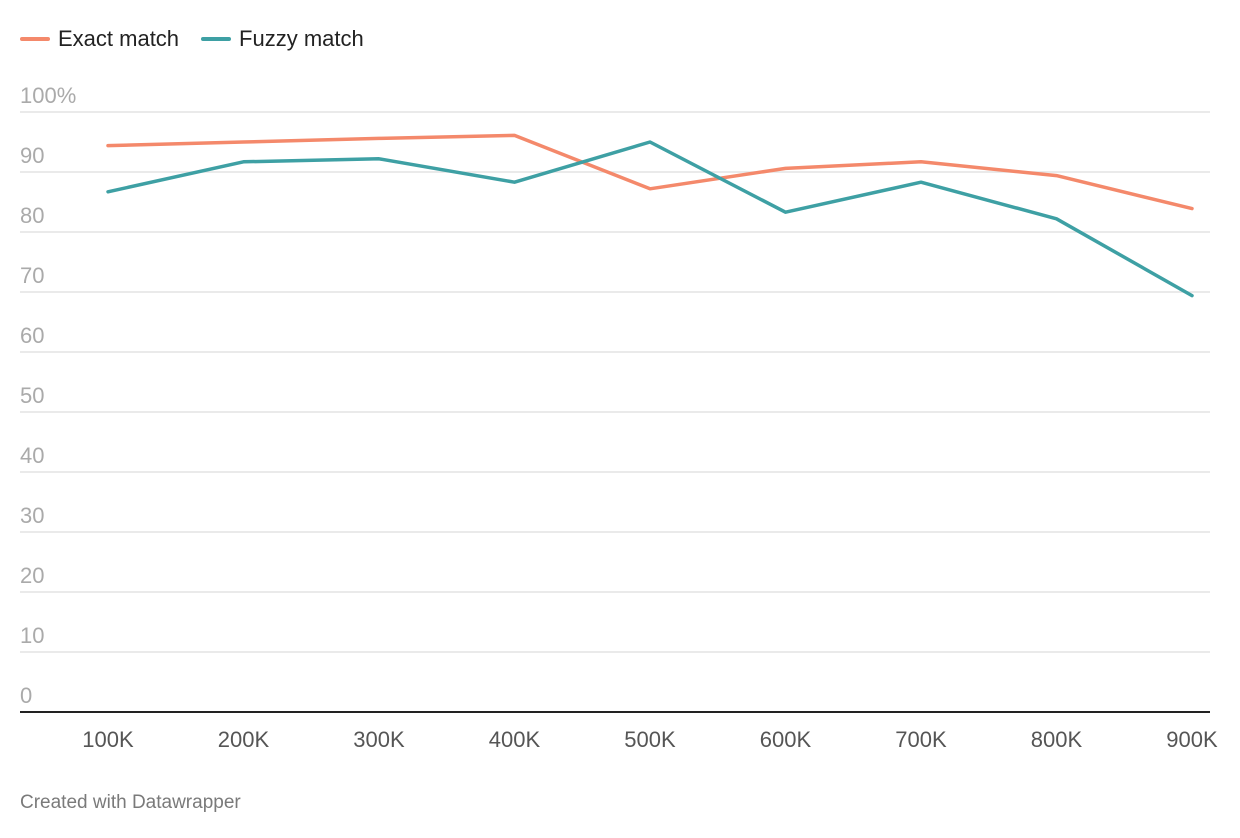 The width and height of the screenshot is (1240, 838). I want to click on x-tick-label: 200K, so click(244, 739).